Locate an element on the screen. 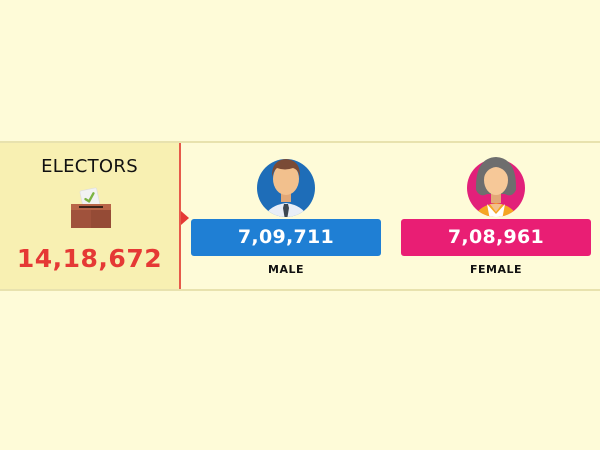 The image size is (600, 450). pointer-arrow-icon is located at coordinates (185, 218).